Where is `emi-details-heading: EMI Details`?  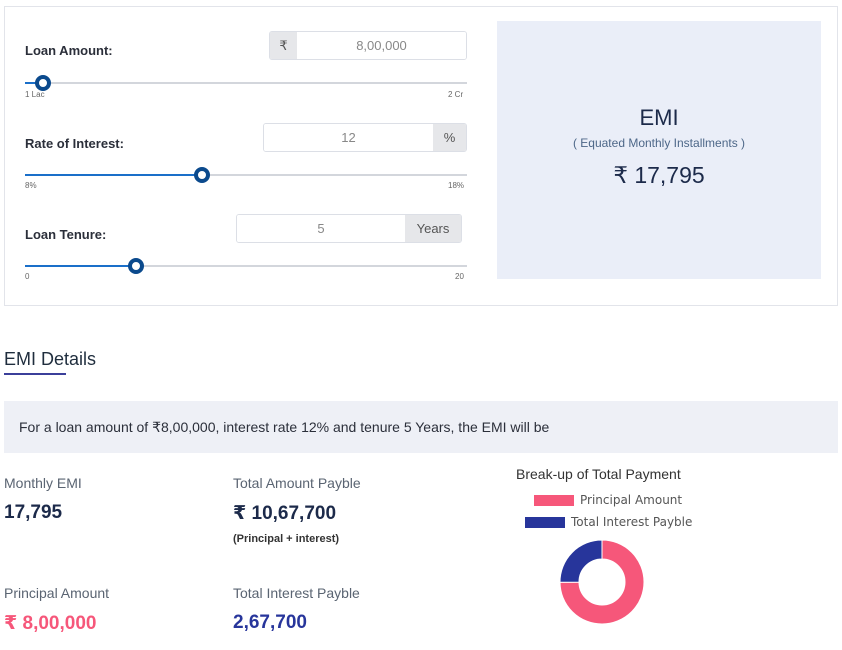 emi-details-heading: EMI Details is located at coordinates (50, 359).